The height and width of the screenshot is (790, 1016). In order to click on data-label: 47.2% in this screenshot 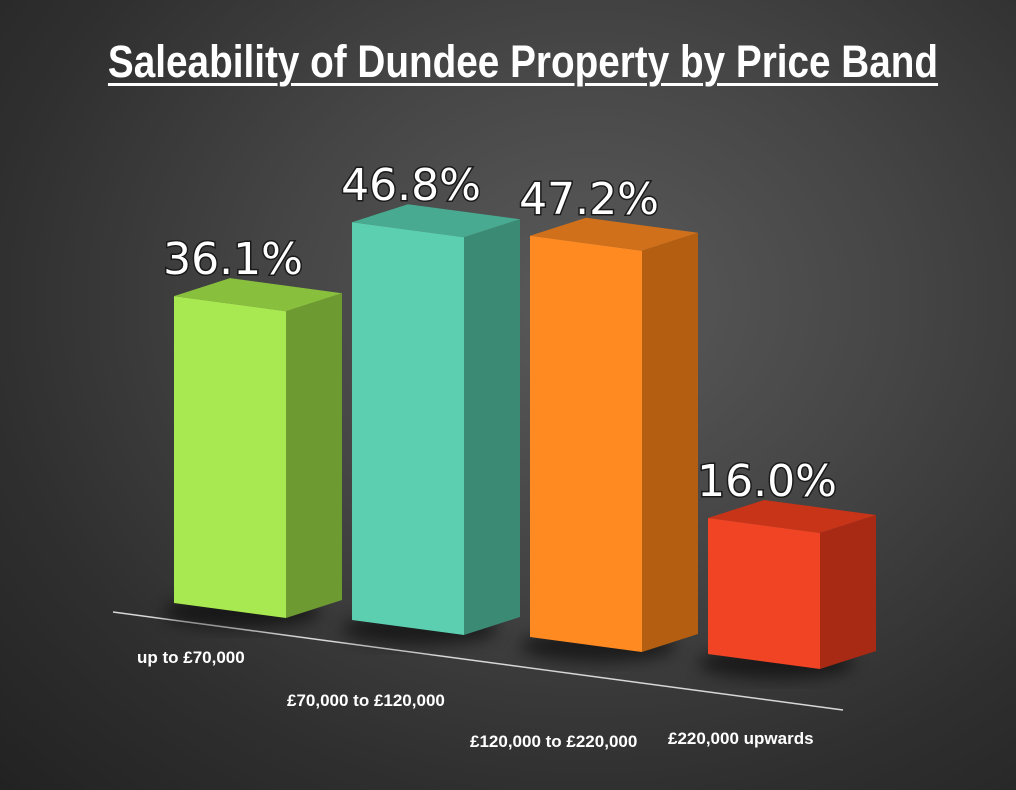, I will do `click(589, 199)`.